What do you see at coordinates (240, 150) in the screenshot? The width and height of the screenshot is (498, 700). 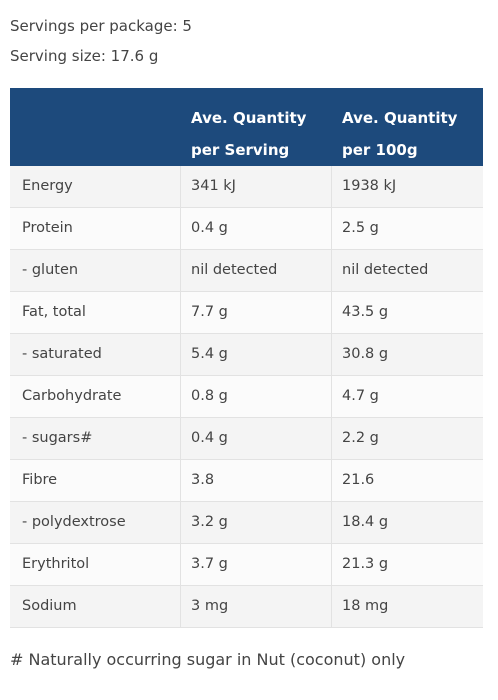 I see `header-line: per Serving` at bounding box center [240, 150].